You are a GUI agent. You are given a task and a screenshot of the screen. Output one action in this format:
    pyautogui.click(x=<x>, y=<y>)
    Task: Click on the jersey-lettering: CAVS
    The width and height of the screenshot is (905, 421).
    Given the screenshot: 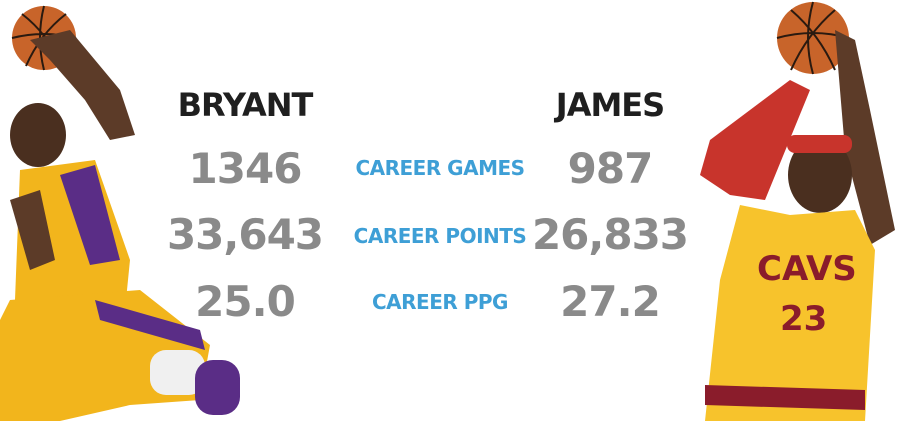 What is the action you would take?
    pyautogui.click(x=807, y=269)
    